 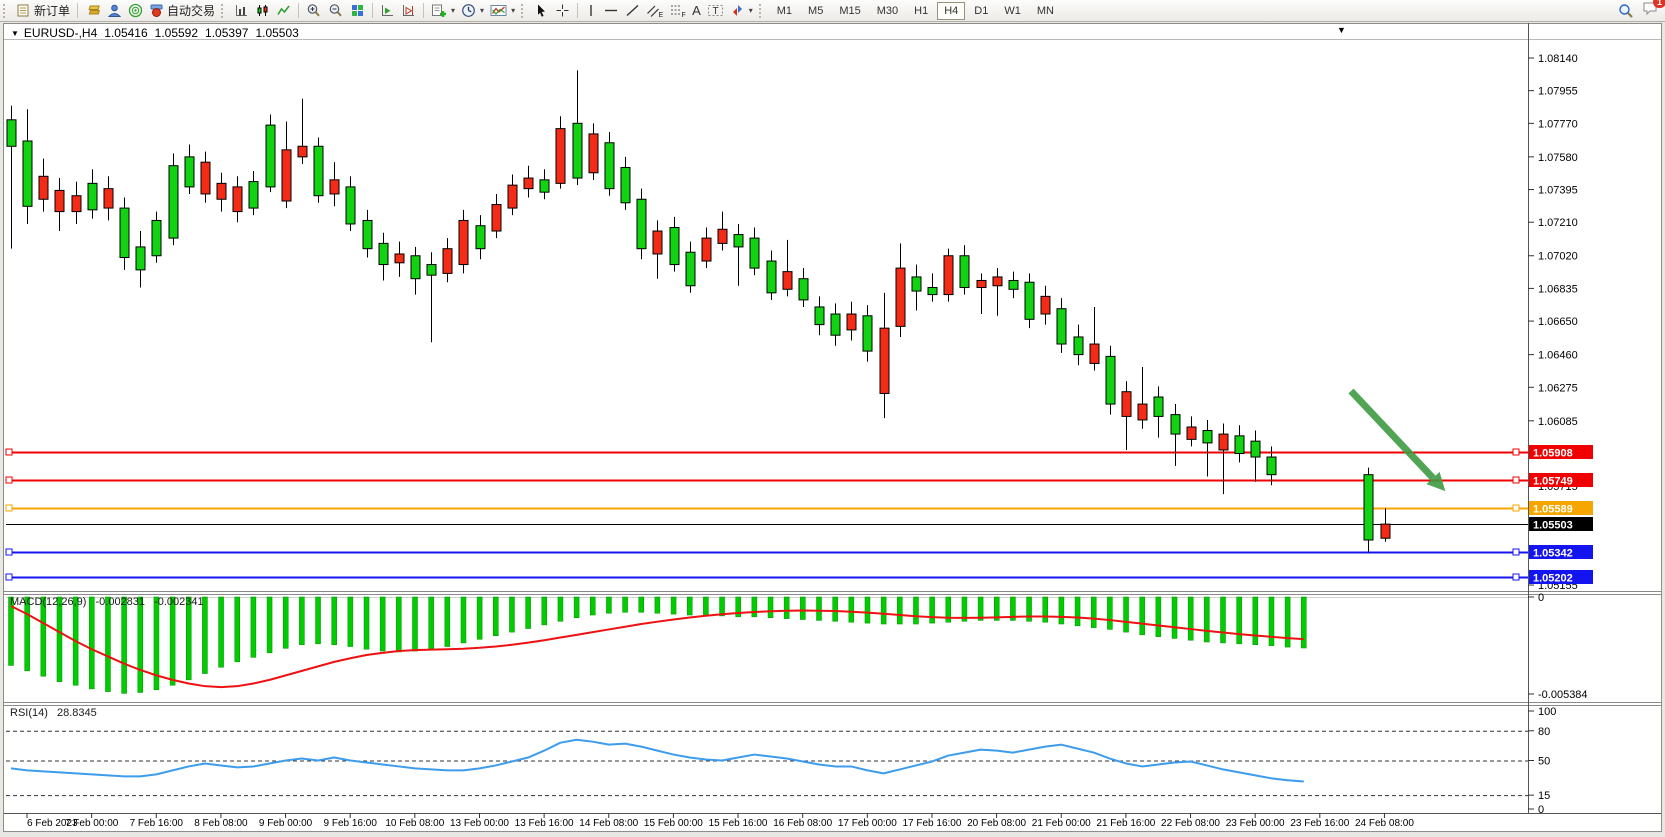 I want to click on timeframe-group: M1 M5 M15 M30 H1 H4 D1 W1 MN, so click(x=915, y=10).